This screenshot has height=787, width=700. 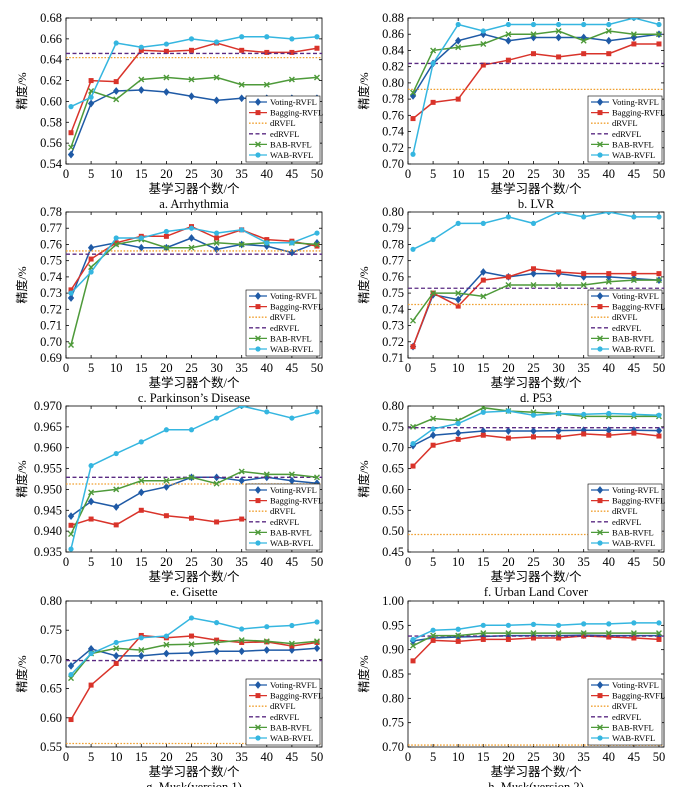 What do you see at coordinates (51, 293) in the screenshot?
I see `y-tick-label: 0.73` at bounding box center [51, 293].